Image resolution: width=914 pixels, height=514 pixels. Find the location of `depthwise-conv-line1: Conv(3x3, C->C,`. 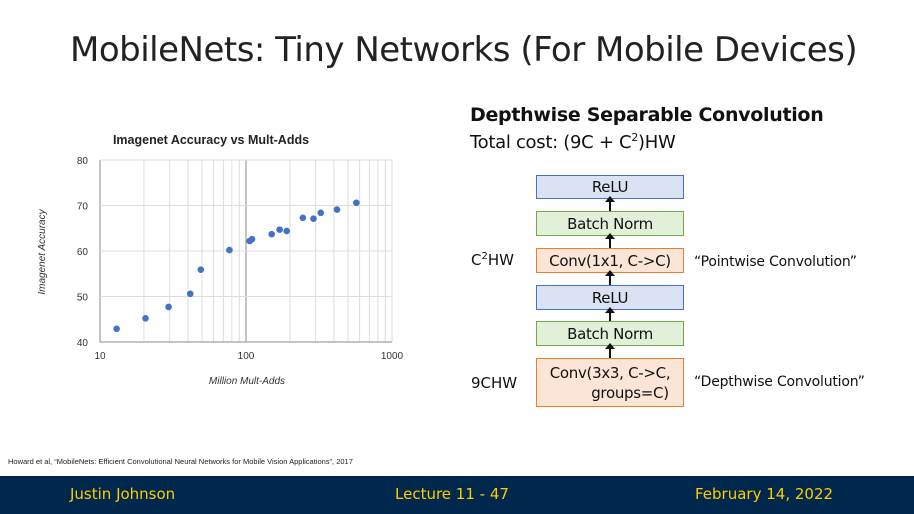

depthwise-conv-line1: Conv(3x3, C->C, is located at coordinates (610, 372).